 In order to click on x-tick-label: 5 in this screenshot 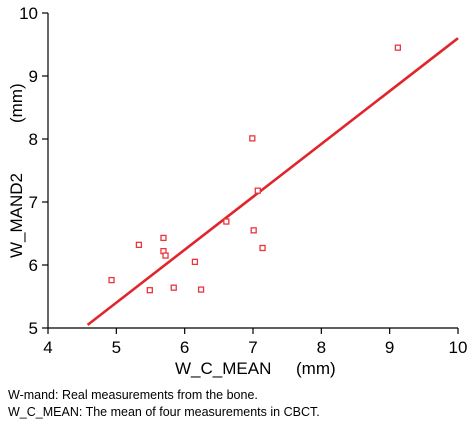, I will do `click(116, 347)`.